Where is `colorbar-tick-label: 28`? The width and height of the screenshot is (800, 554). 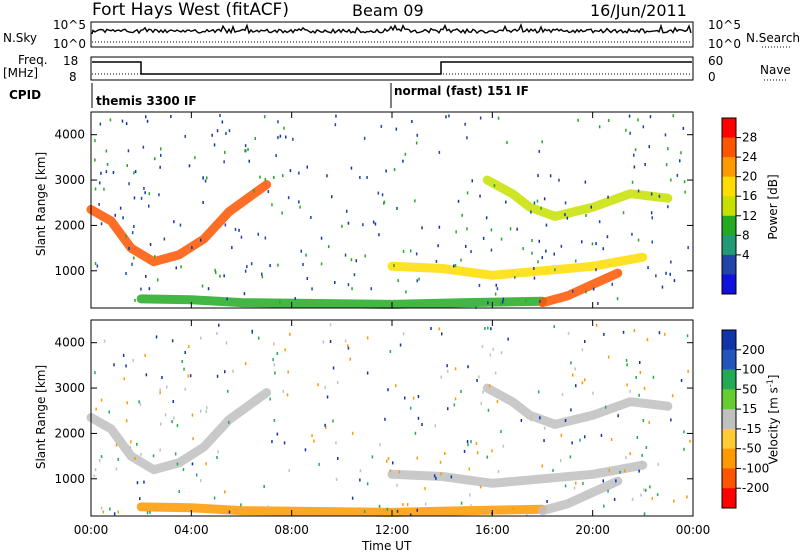
colorbar-tick-label: 28 is located at coordinates (749, 138).